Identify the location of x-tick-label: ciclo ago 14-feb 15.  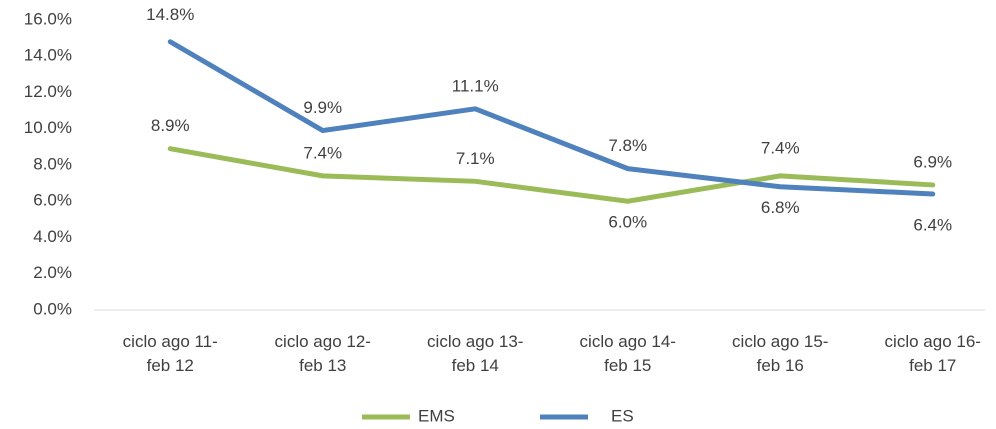
(627, 353).